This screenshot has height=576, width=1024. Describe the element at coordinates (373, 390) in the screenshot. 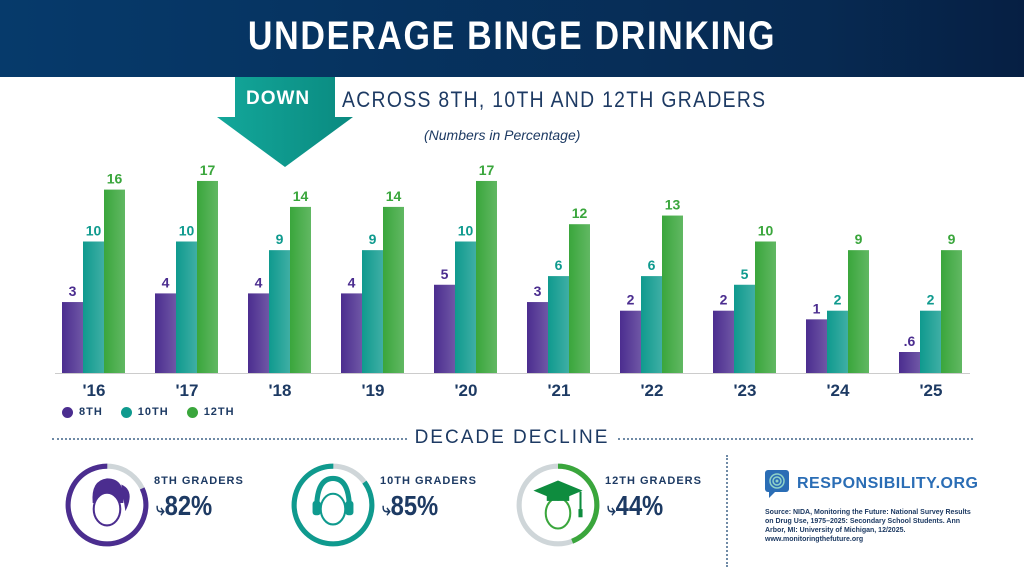

I see `x-tick-label: '19` at that location.